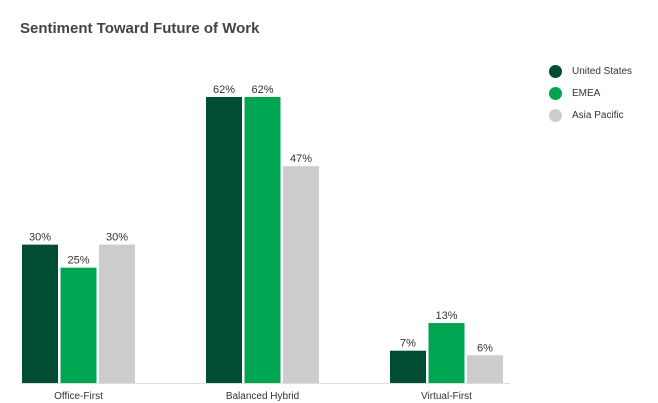  I want to click on category-label: Virtual-First, so click(446, 396).